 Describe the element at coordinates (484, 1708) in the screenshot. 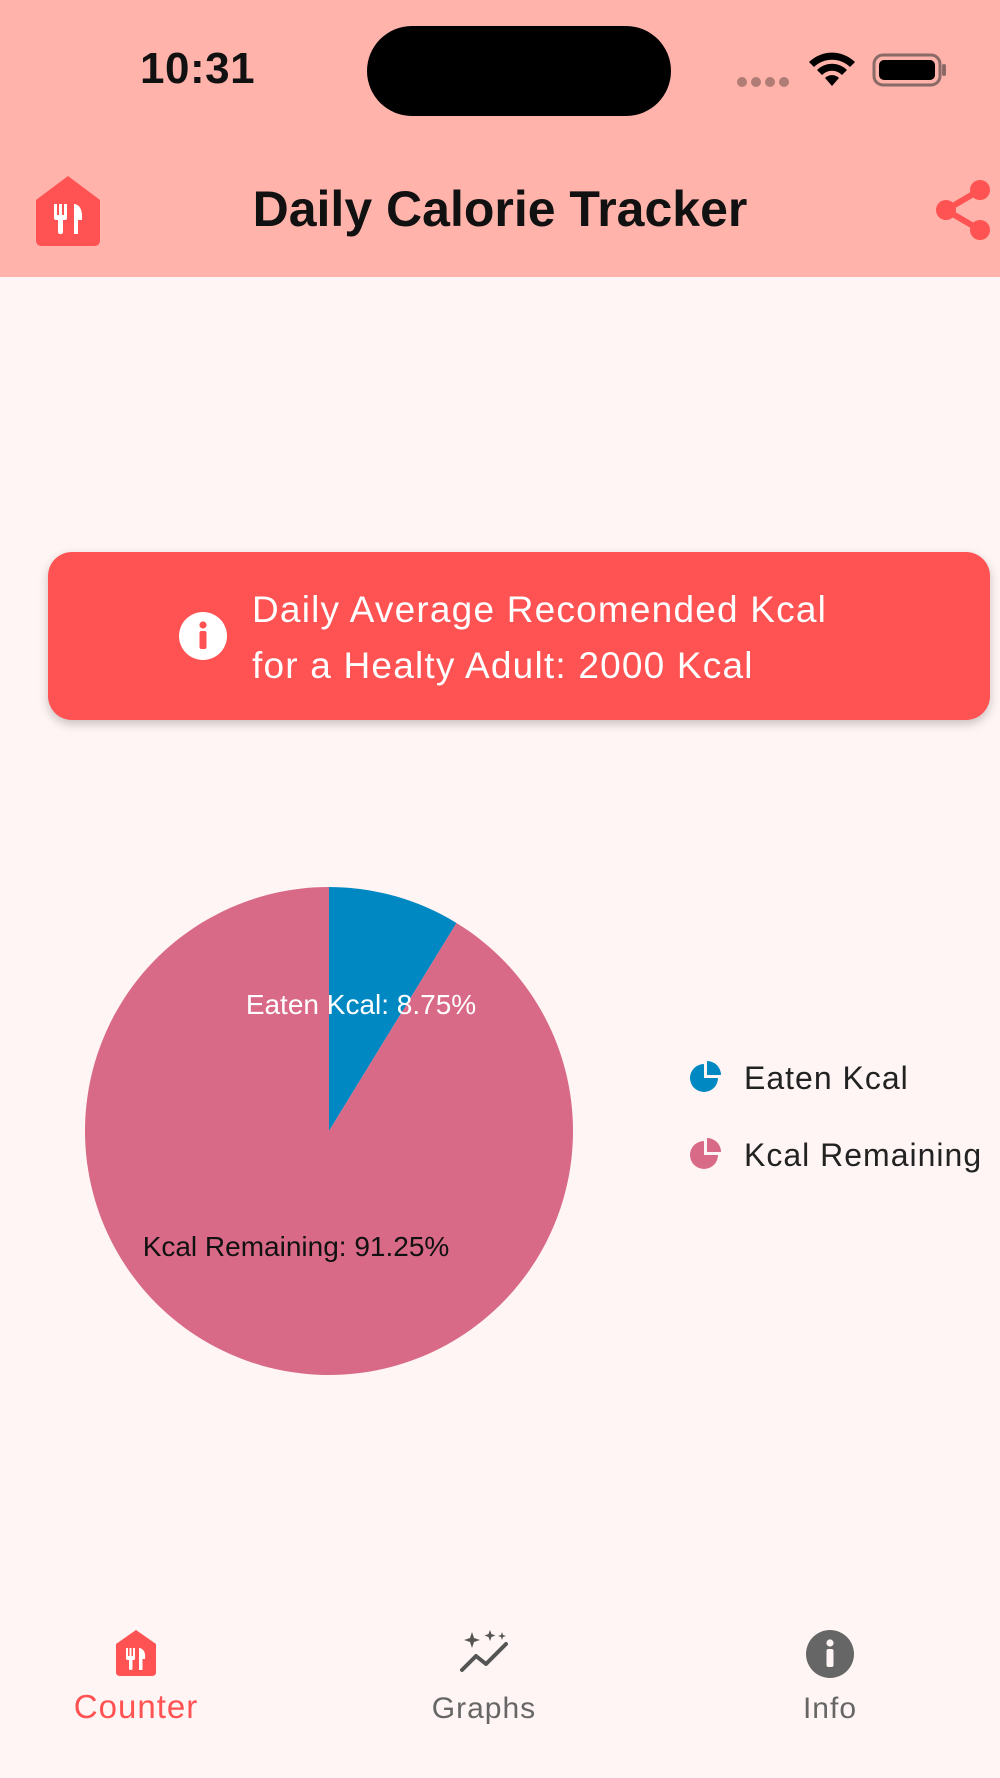

I see `nav-label: Graphs` at that location.